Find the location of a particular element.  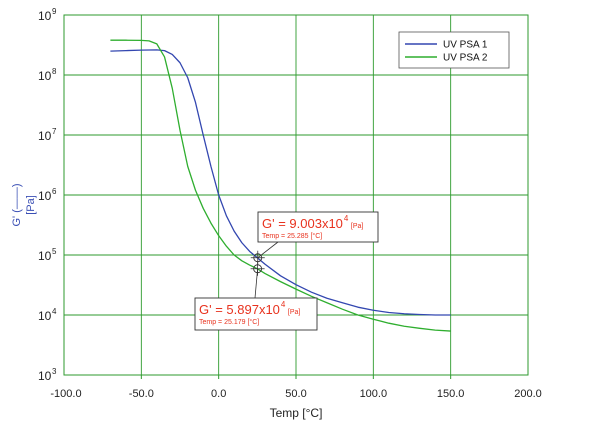

annotation-temperature: Temp = 25.179 [°C] is located at coordinates (229, 322).